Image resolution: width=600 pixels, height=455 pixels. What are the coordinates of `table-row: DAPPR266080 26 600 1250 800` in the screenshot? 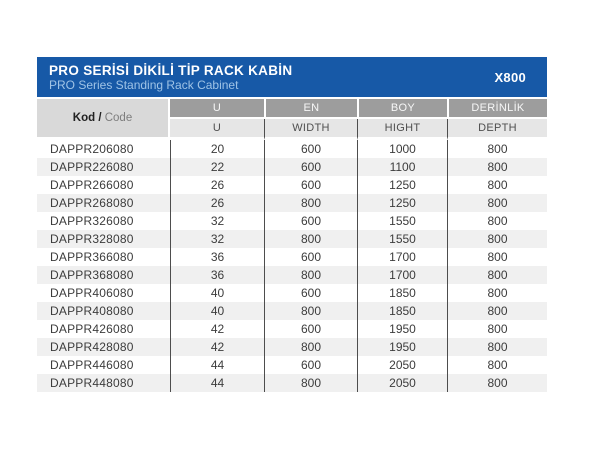 It's located at (292, 185).